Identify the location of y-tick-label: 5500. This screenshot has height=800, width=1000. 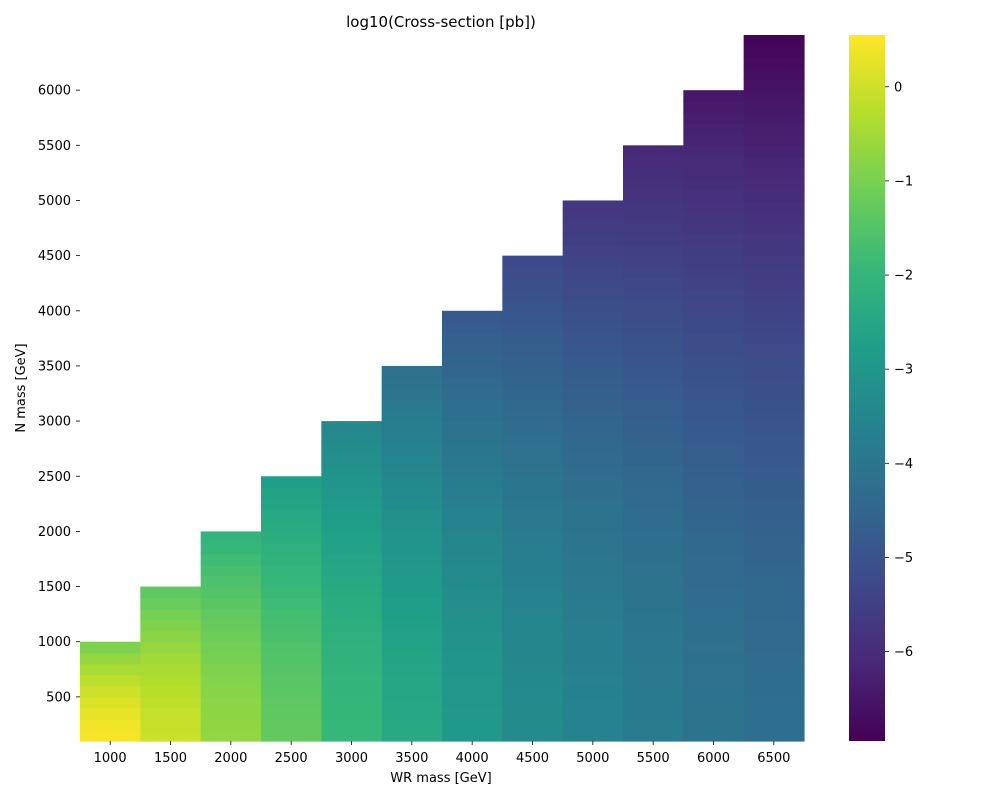
(54, 146).